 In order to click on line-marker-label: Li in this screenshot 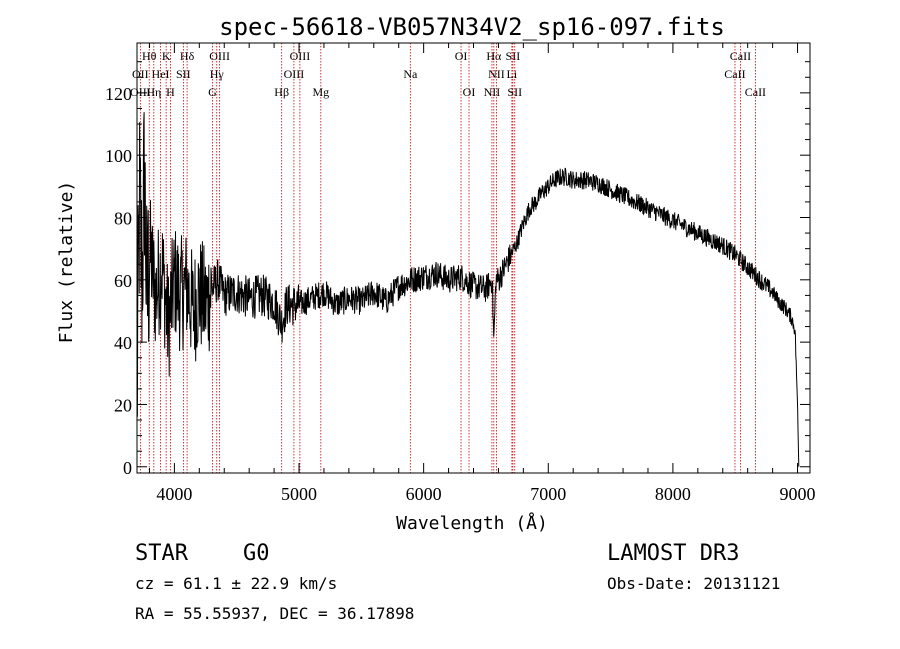, I will do `click(512, 74)`.